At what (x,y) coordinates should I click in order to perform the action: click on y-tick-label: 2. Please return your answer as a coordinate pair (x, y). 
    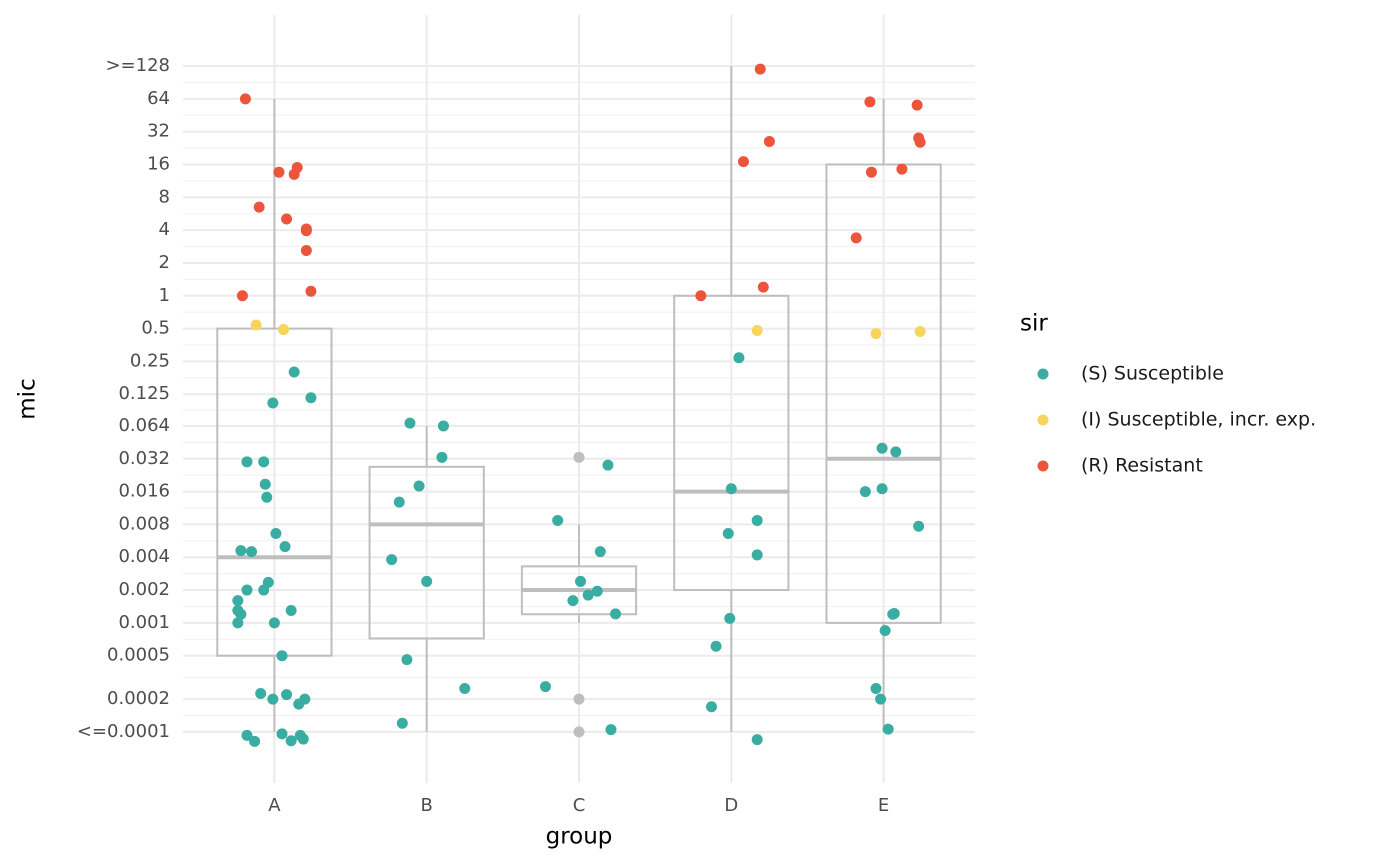
    Looking at the image, I should click on (164, 262).